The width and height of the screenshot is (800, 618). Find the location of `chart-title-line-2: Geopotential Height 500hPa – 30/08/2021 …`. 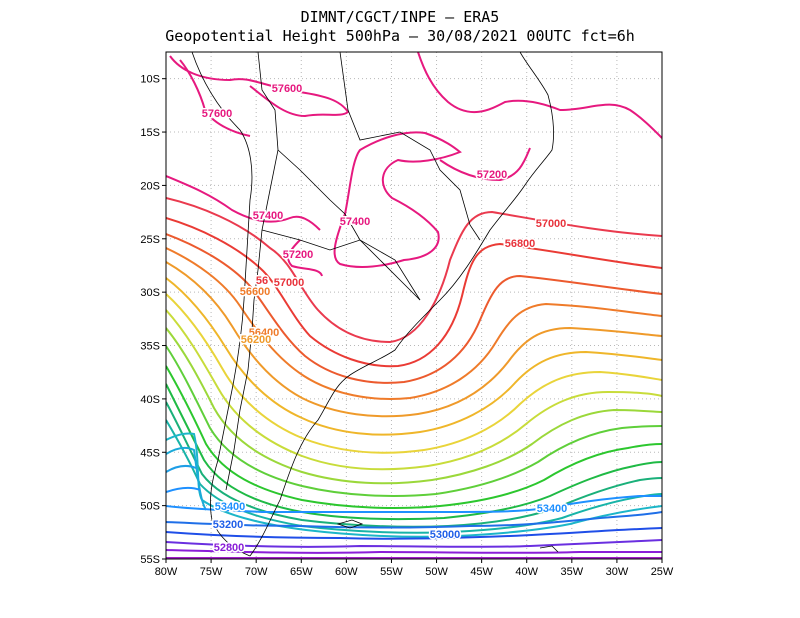

chart-title-line-2: Geopotential Height 500hPa – 30/08/2021 … is located at coordinates (400, 36).